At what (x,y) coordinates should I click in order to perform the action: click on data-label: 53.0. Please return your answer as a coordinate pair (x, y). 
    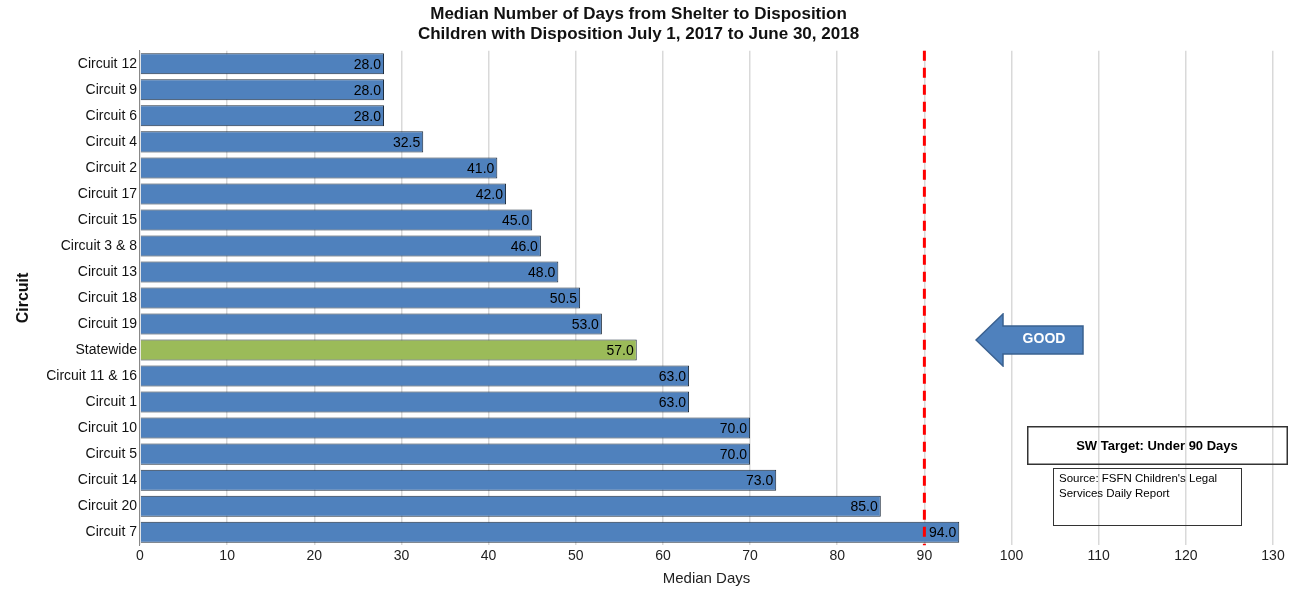
    Looking at the image, I should click on (585, 323).